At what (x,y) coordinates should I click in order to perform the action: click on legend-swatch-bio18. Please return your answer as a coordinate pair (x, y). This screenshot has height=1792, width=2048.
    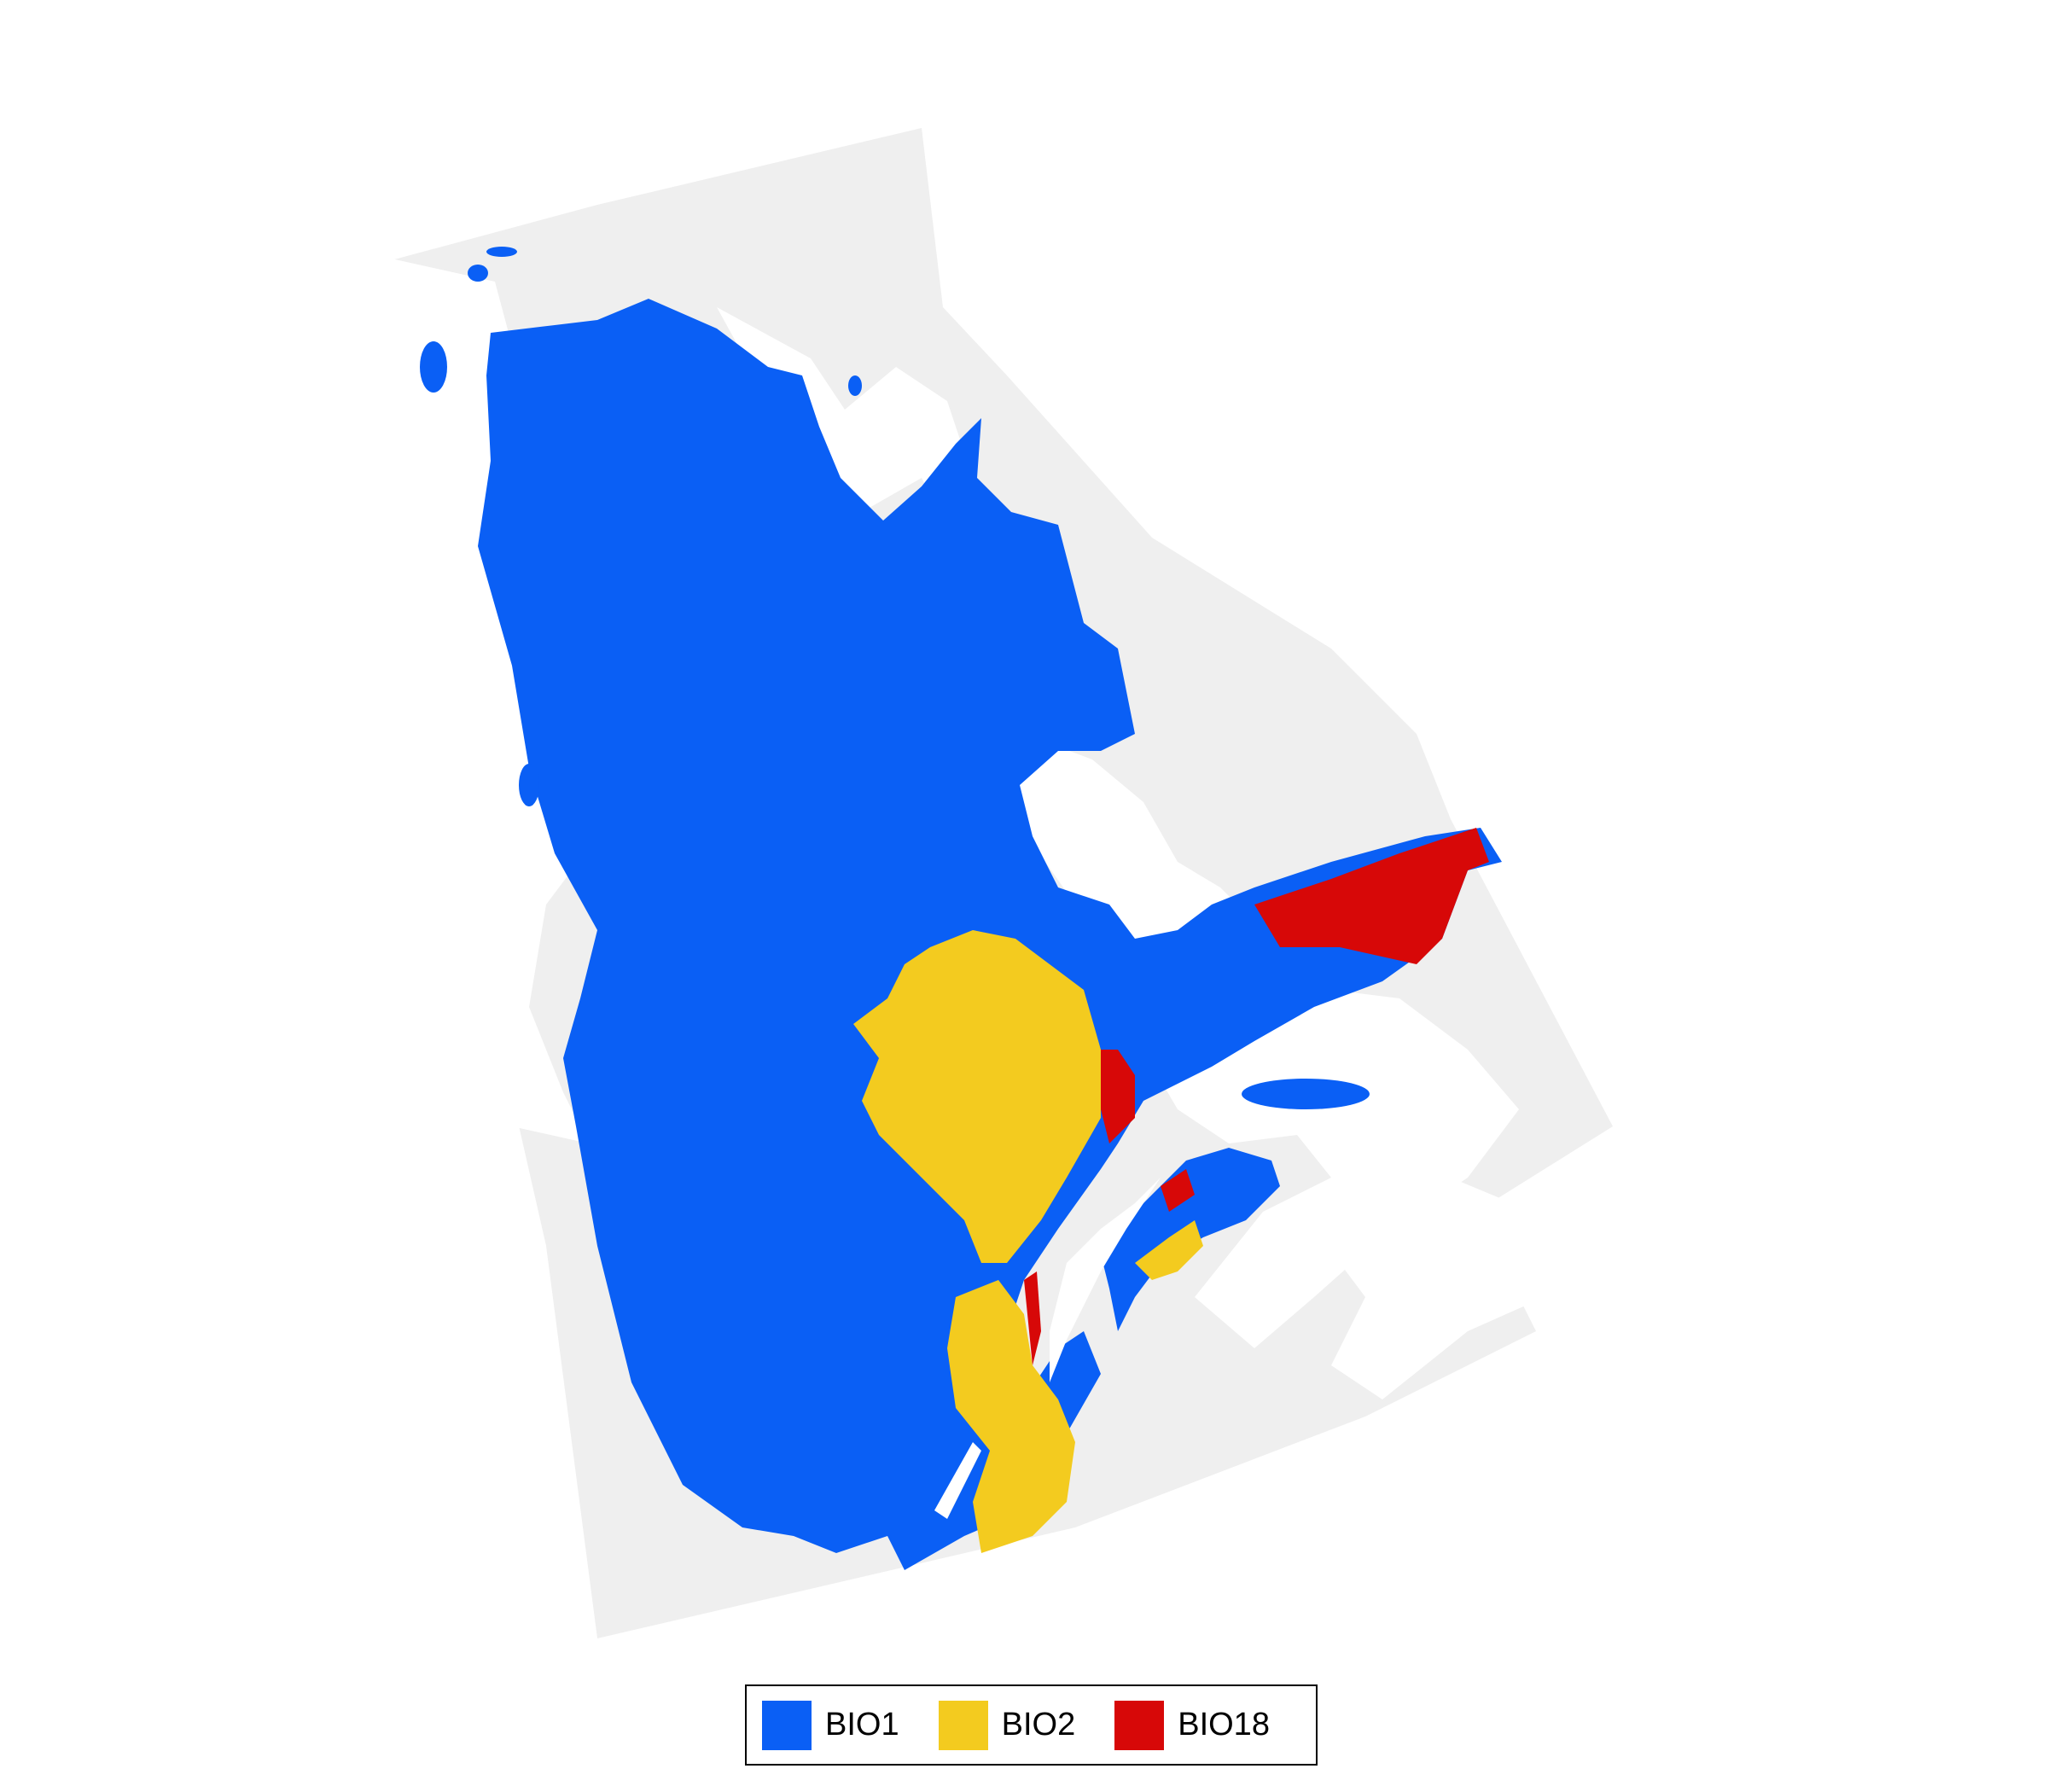
    Looking at the image, I should click on (1139, 1725).